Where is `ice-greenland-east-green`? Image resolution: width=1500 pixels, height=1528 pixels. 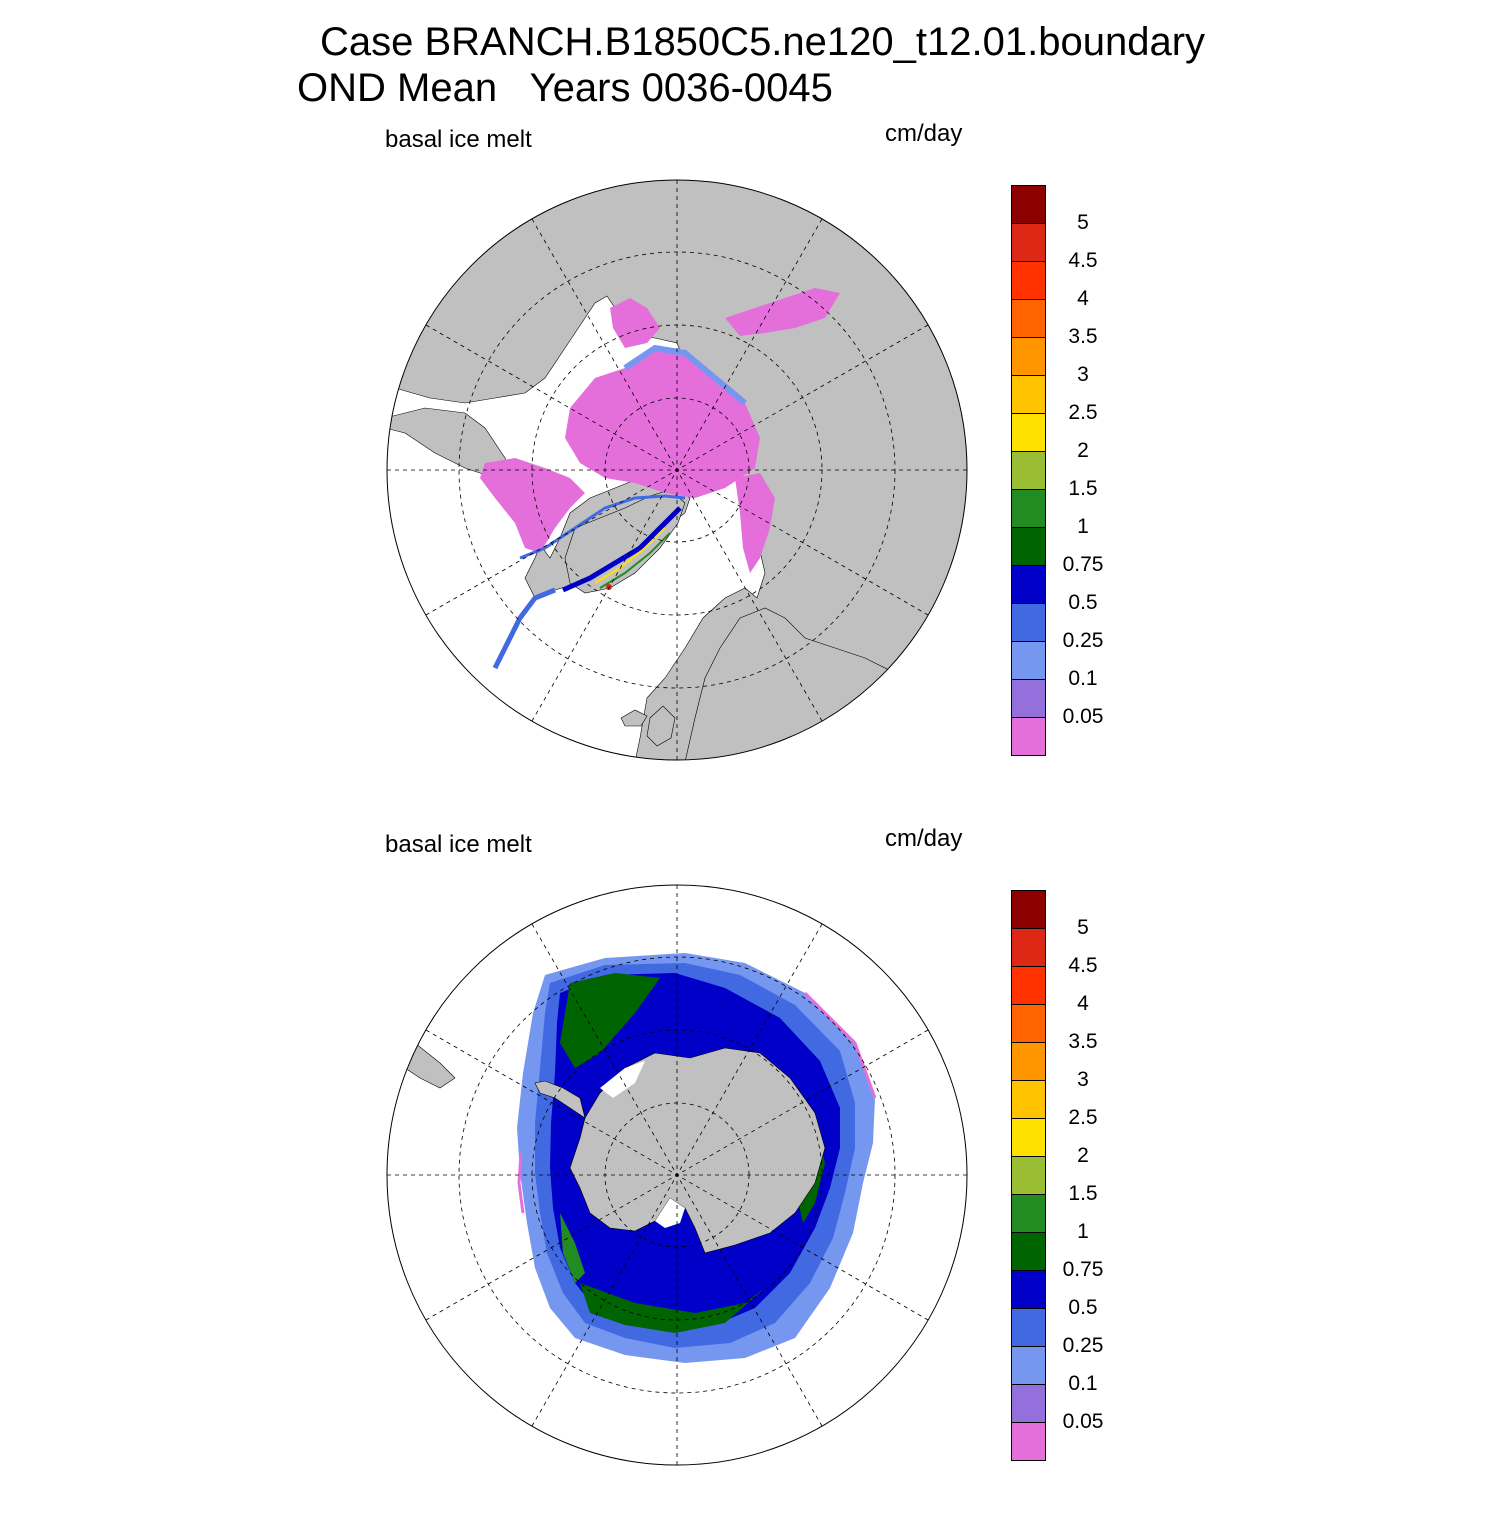
ice-greenland-east-green is located at coordinates (635, 560).